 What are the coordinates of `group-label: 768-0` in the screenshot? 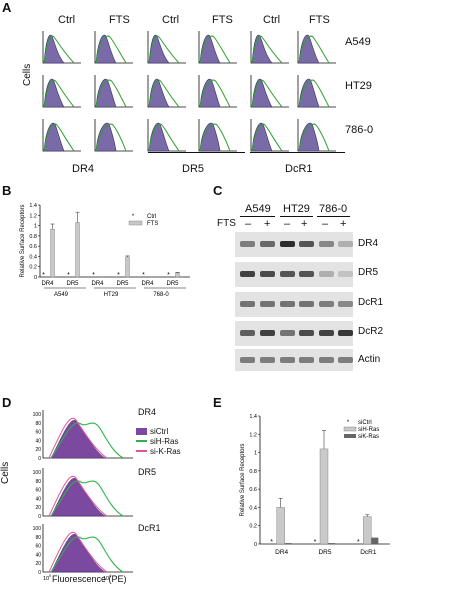 It's located at (161, 295).